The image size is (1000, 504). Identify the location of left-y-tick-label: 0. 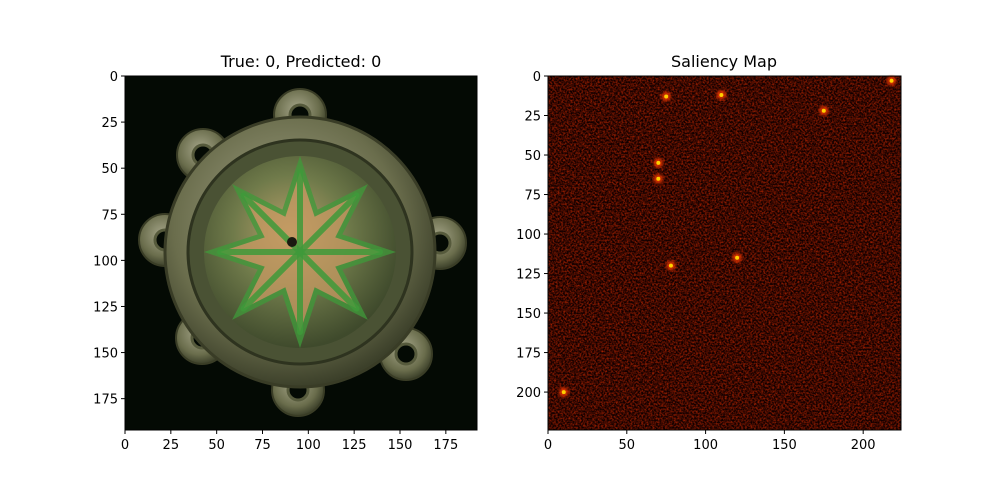
(114, 77).